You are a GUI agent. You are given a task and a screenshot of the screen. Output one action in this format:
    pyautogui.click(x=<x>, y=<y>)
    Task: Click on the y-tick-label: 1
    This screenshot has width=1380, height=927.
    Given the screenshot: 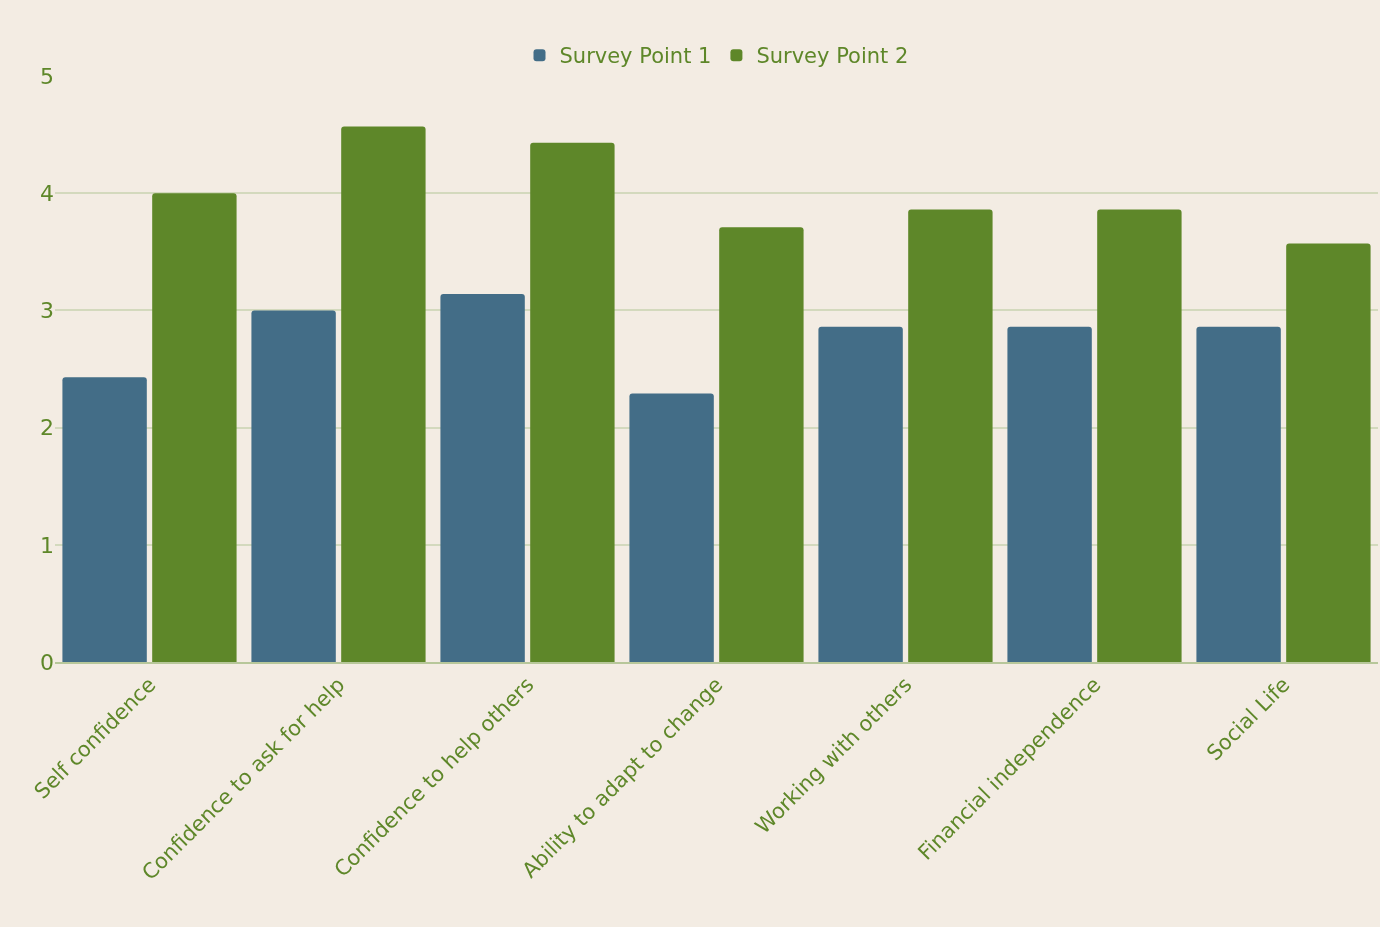 What is the action you would take?
    pyautogui.click(x=47, y=545)
    